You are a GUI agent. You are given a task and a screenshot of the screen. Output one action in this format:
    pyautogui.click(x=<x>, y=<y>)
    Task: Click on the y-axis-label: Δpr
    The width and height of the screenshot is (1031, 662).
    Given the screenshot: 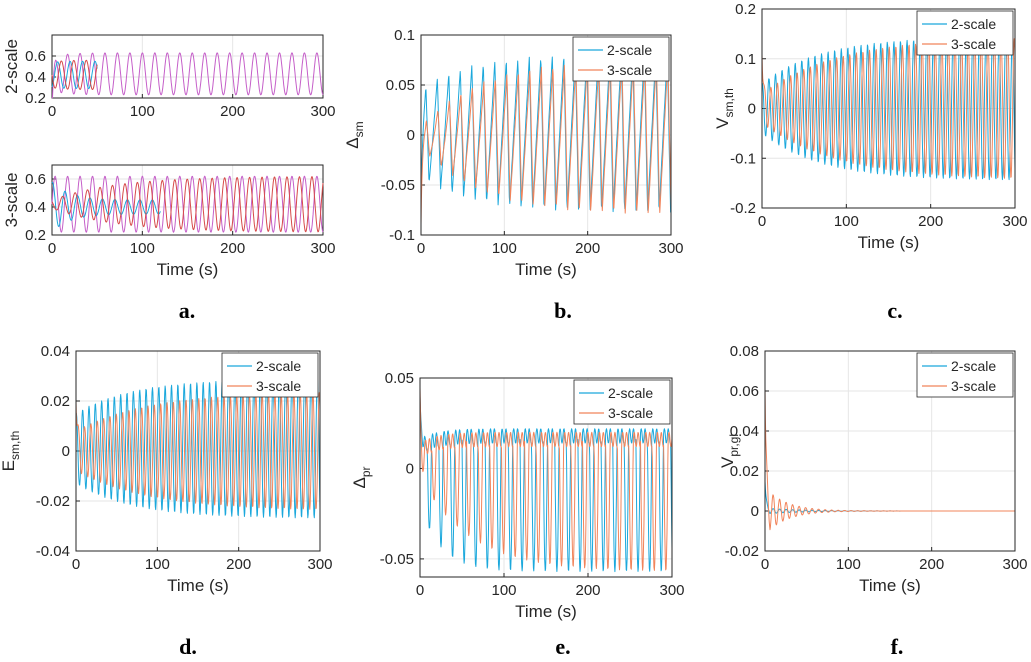 What is the action you would take?
    pyautogui.click(x=361, y=477)
    